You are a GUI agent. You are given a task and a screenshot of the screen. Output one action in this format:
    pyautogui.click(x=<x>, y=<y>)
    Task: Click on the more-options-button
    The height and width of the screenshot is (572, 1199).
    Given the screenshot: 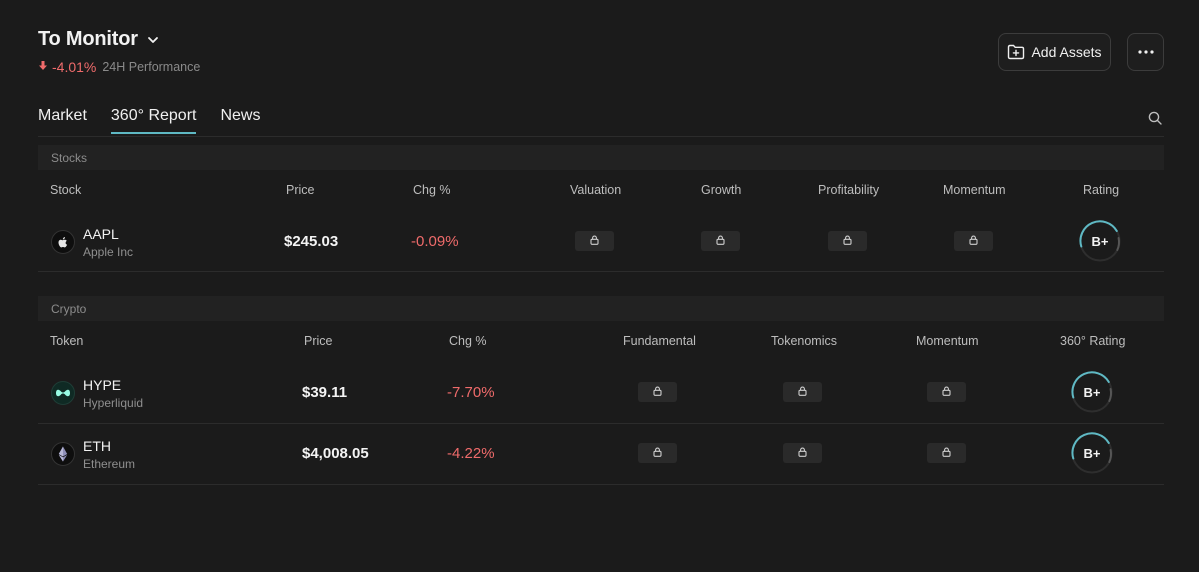 What is the action you would take?
    pyautogui.click(x=1145, y=52)
    